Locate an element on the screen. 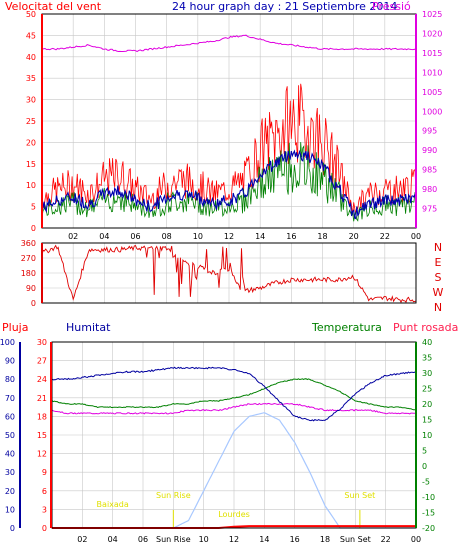 This screenshot has width=465, height=555. humidity-tick-label: 100 is located at coordinates (7, 342).